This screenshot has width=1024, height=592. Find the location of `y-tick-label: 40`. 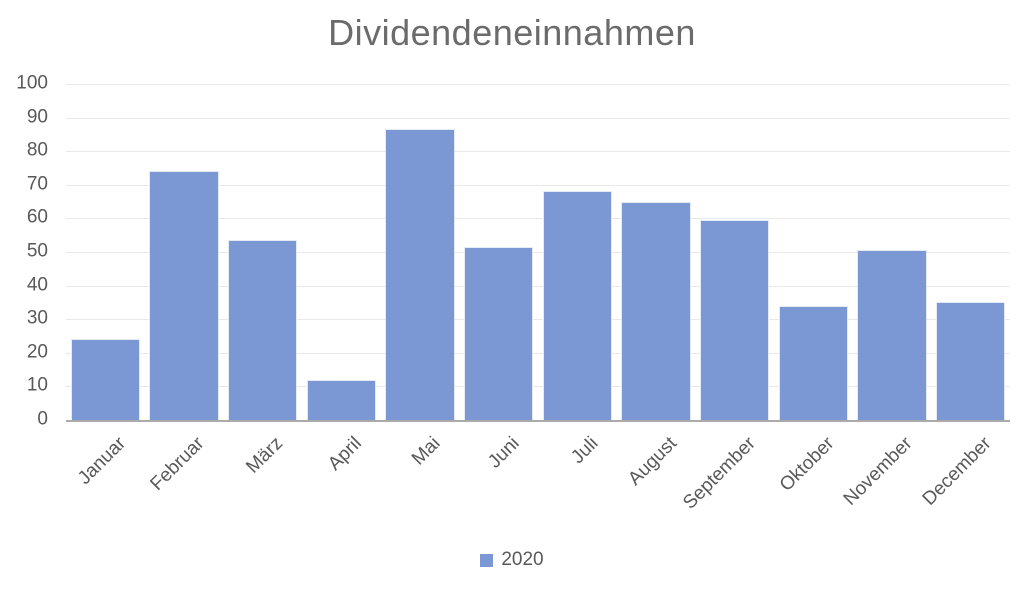

y-tick-label: 40 is located at coordinates (37, 285).